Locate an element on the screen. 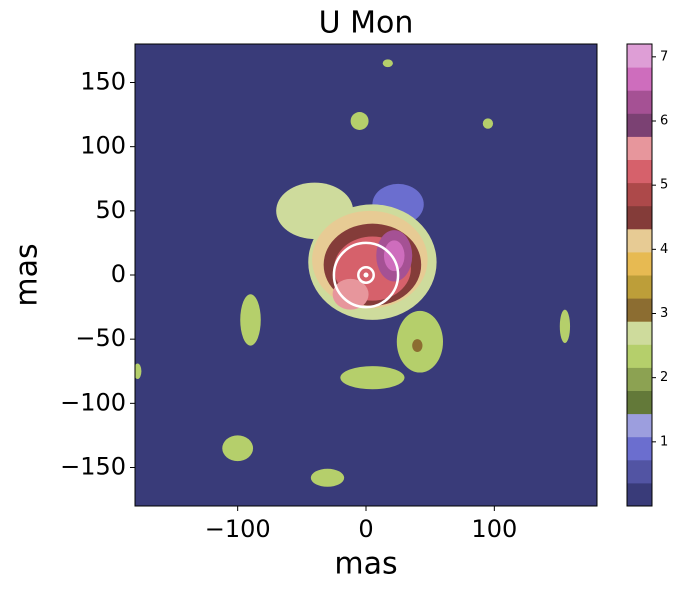  y-tick-label: 50 is located at coordinates (110, 210).